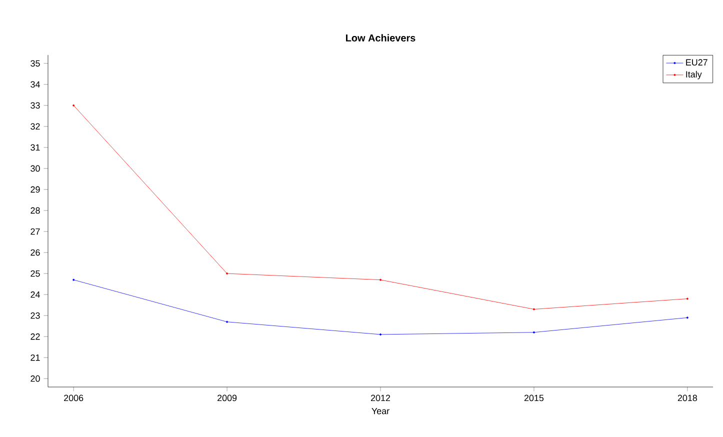  What do you see at coordinates (35, 273) in the screenshot?
I see `y-tick-label: 25` at bounding box center [35, 273].